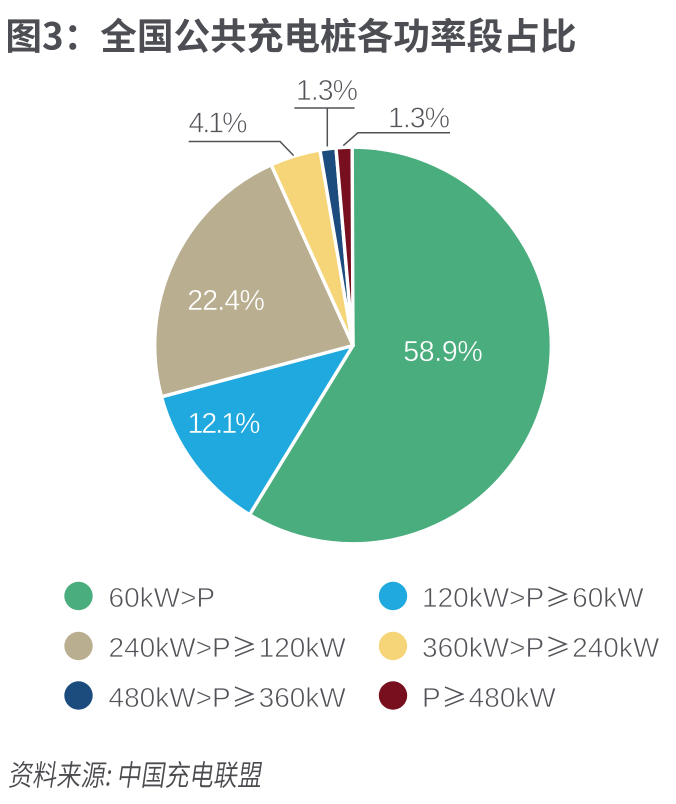 Image resolution: width=676 pixels, height=804 pixels. What do you see at coordinates (616, 647) in the screenshot?
I see `svg-text: 240kW` at bounding box center [616, 647].